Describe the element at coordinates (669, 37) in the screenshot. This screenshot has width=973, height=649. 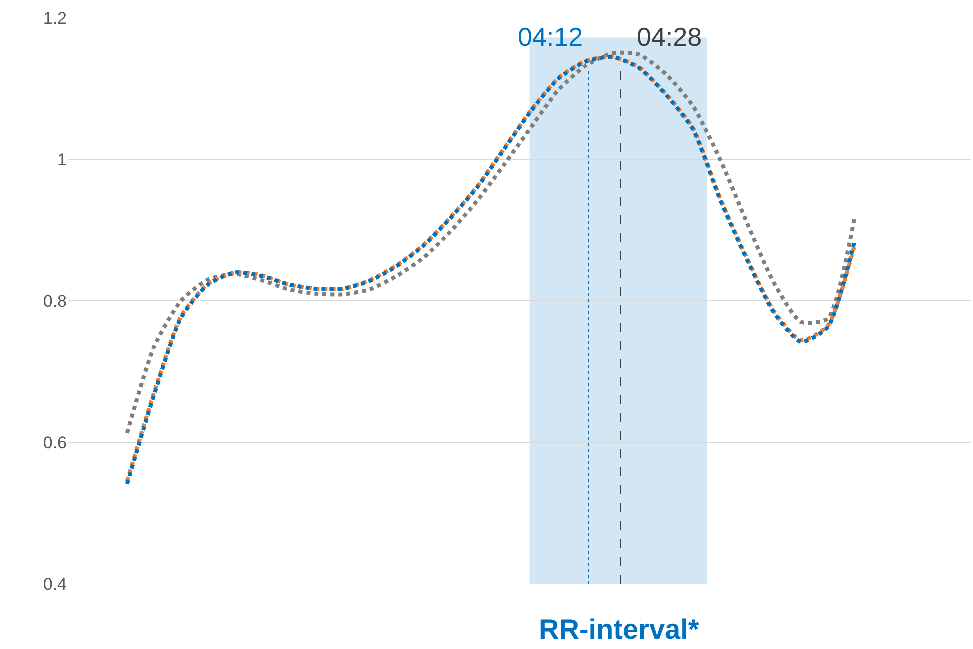
I see `annotation: 04:28` at that location.